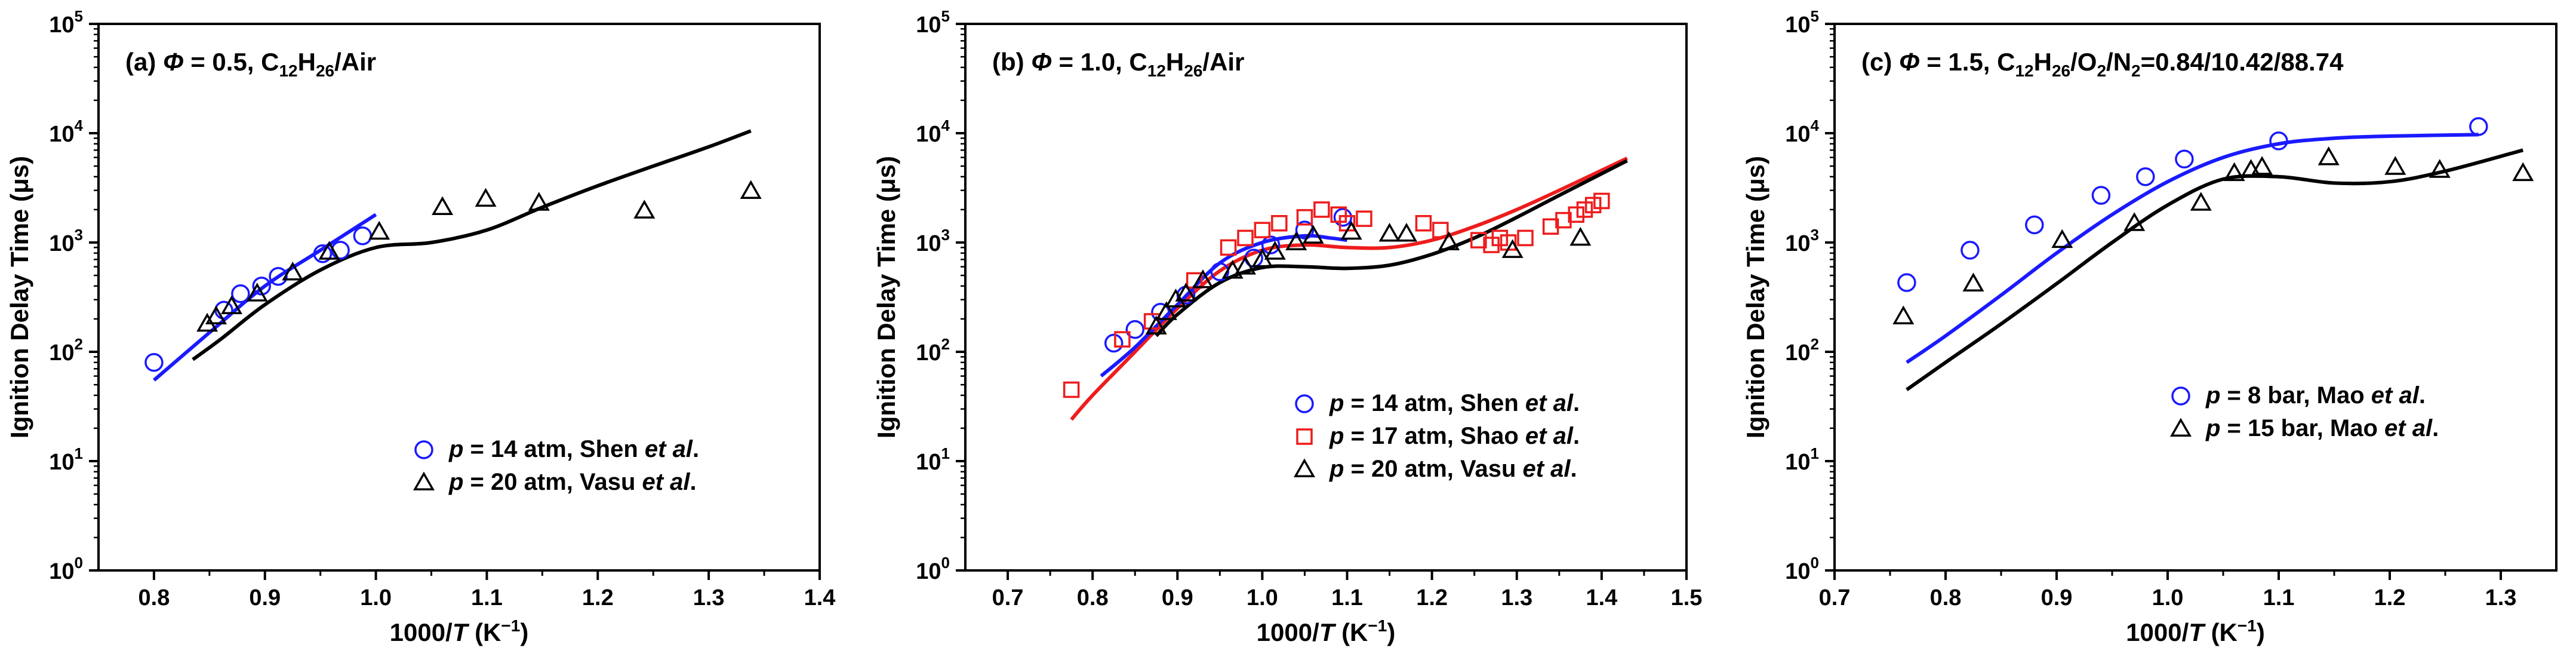  Describe the element at coordinates (2057, 597) in the screenshot. I see `x-tick-label: 0.9` at that location.